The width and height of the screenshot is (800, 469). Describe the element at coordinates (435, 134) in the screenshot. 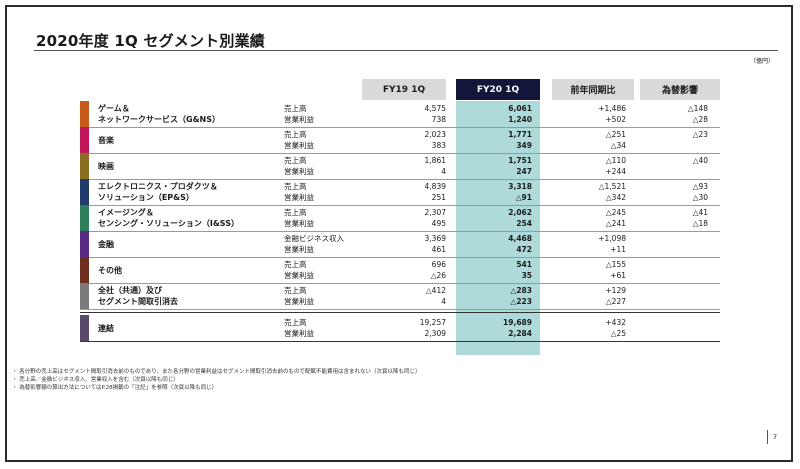

I see `fy19-value: 2,023` at that location.